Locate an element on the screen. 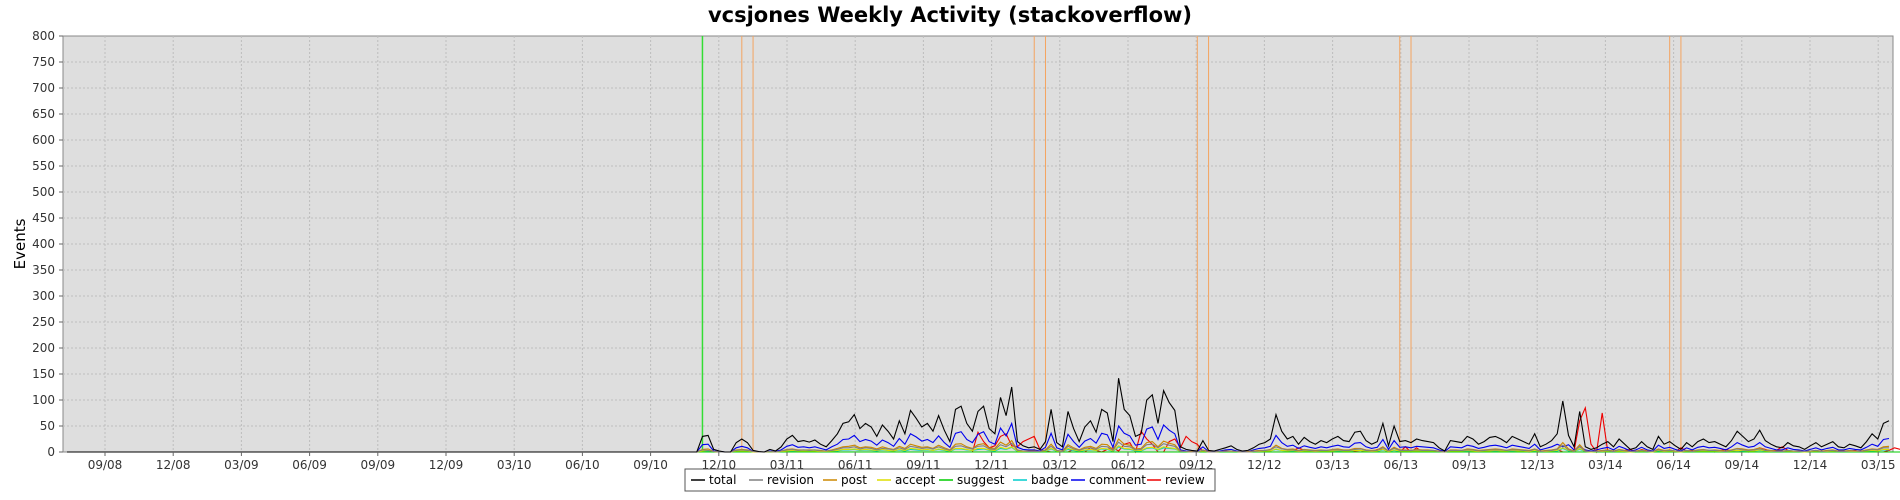 The height and width of the screenshot is (500, 1900). x-tick-label: 09/14 is located at coordinates (1742, 465).